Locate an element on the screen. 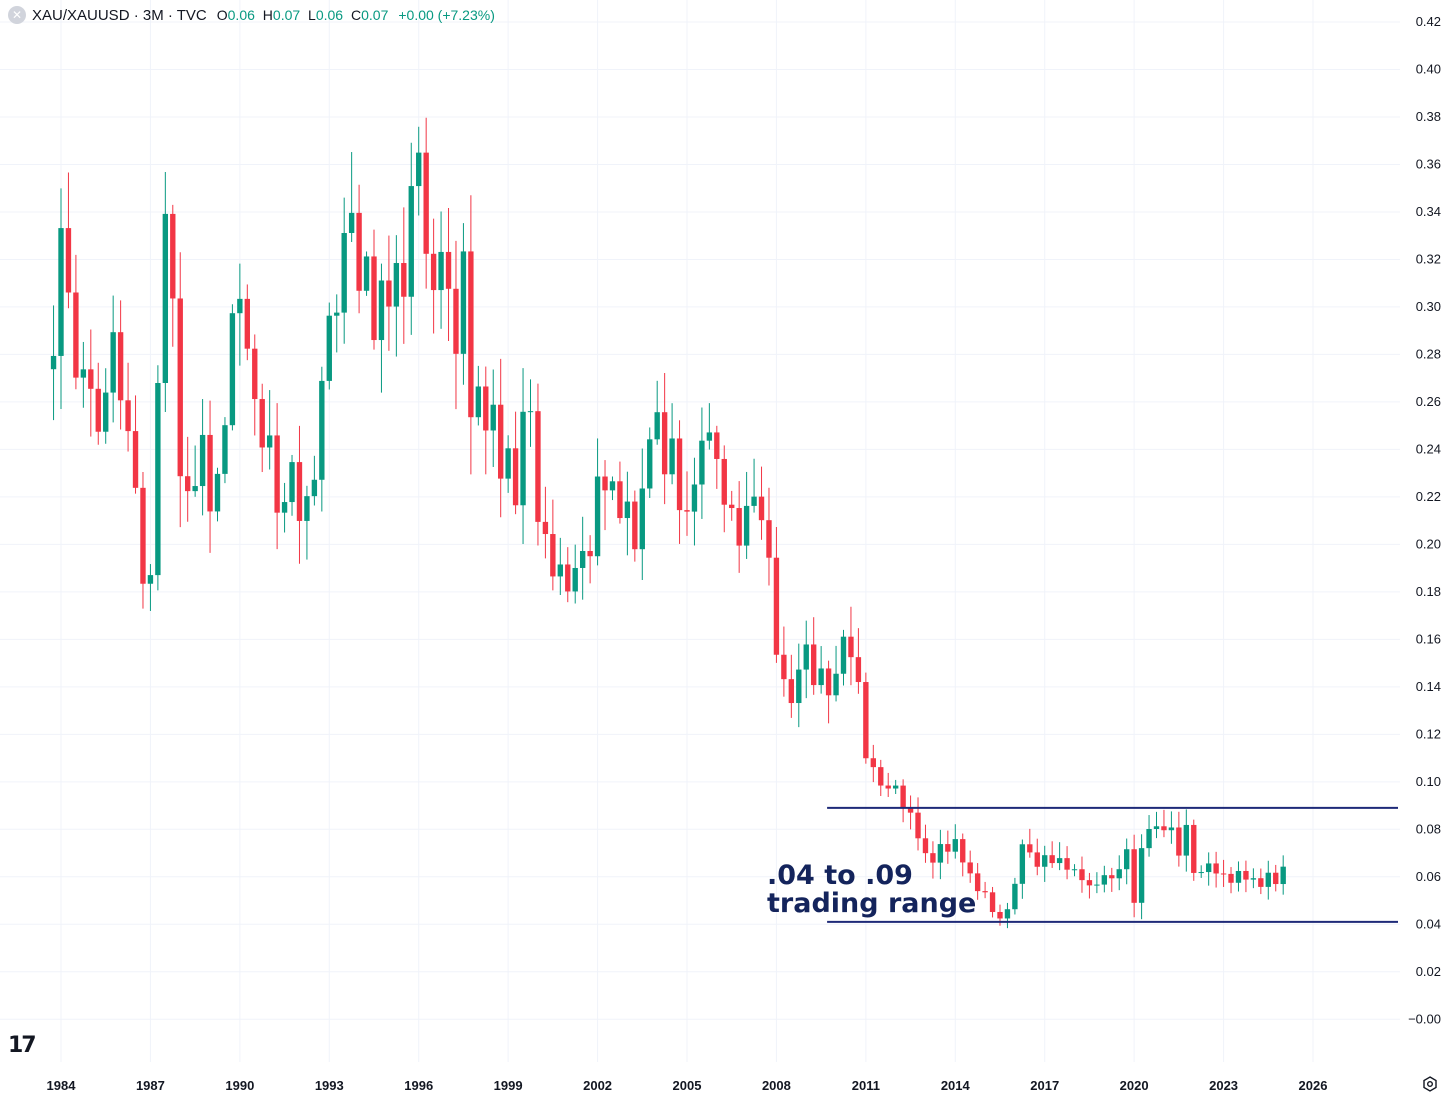 This screenshot has height=1098, width=1456. range-lines is located at coordinates (1112, 864).